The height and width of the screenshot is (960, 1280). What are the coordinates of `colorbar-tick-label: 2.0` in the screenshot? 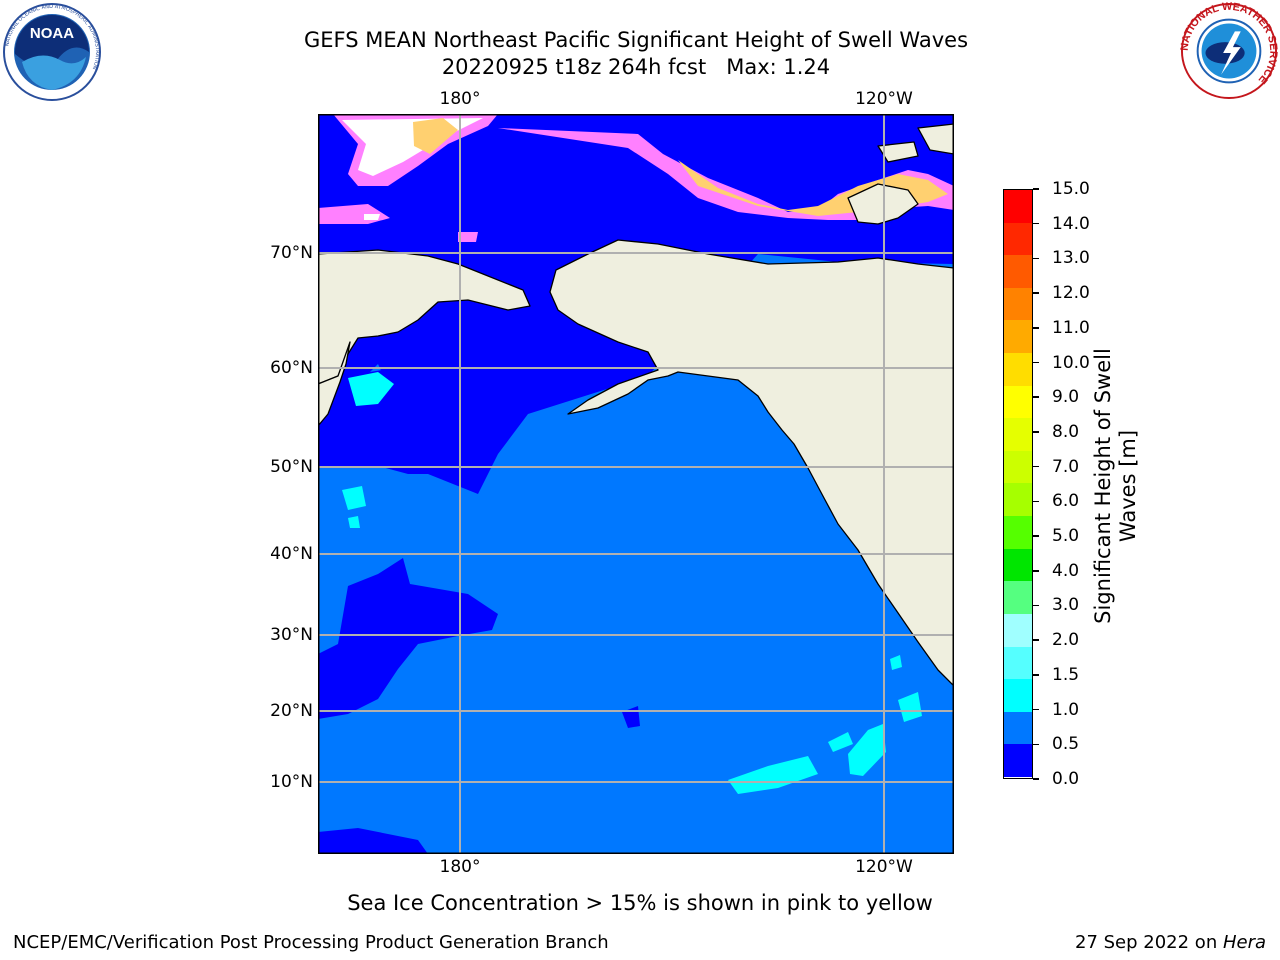 It's located at (1066, 640).